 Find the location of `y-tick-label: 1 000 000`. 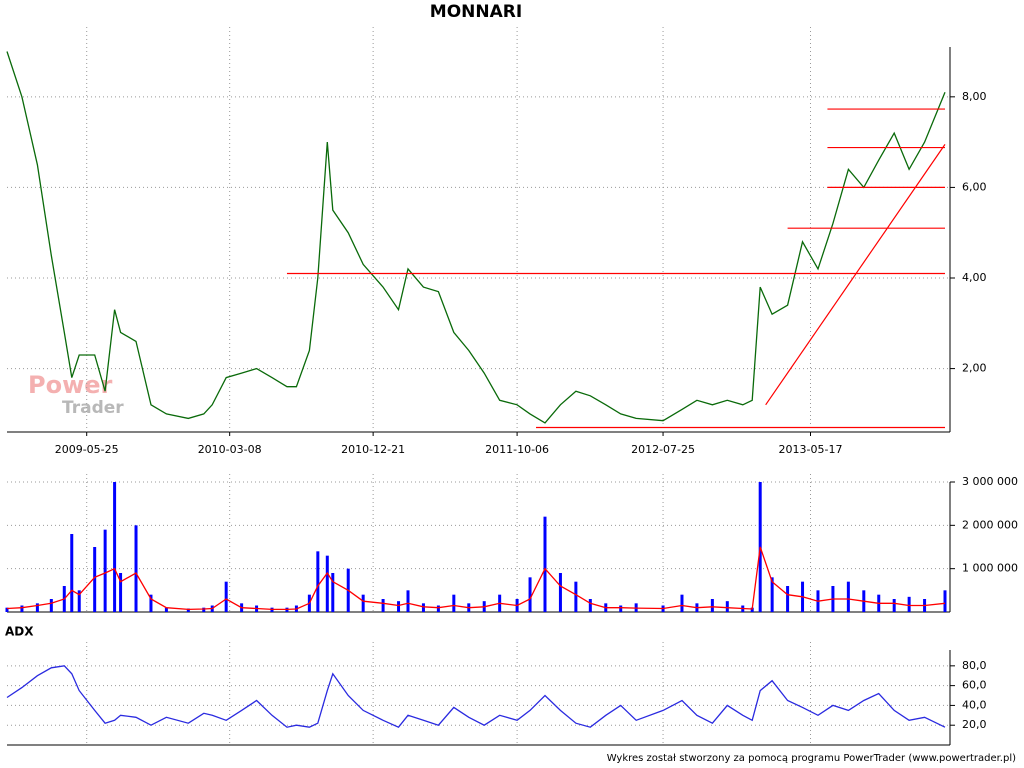

y-tick-label: 1 000 000 is located at coordinates (990, 568).